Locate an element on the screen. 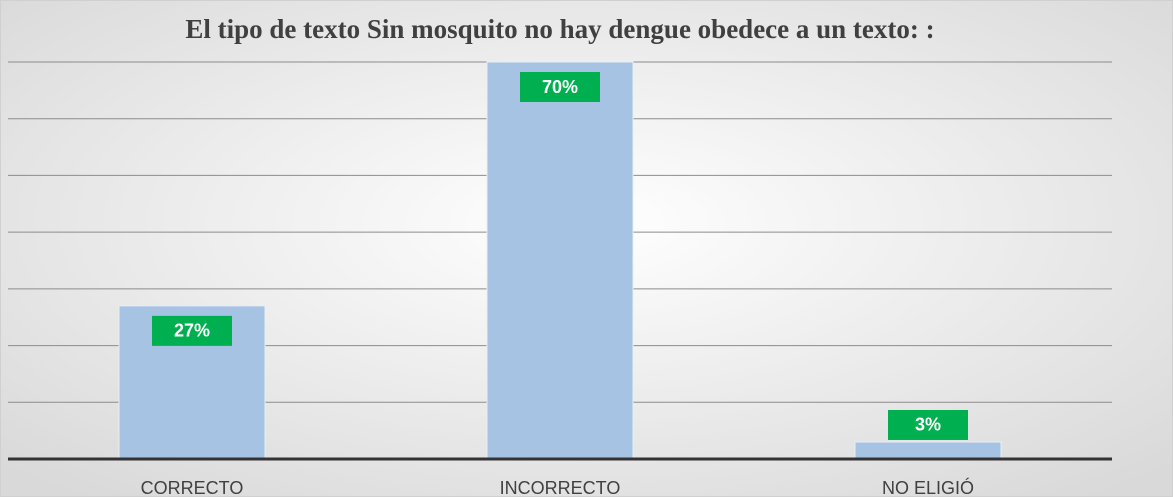 This screenshot has height=497, width=1173. data-label: 70% is located at coordinates (560, 87).